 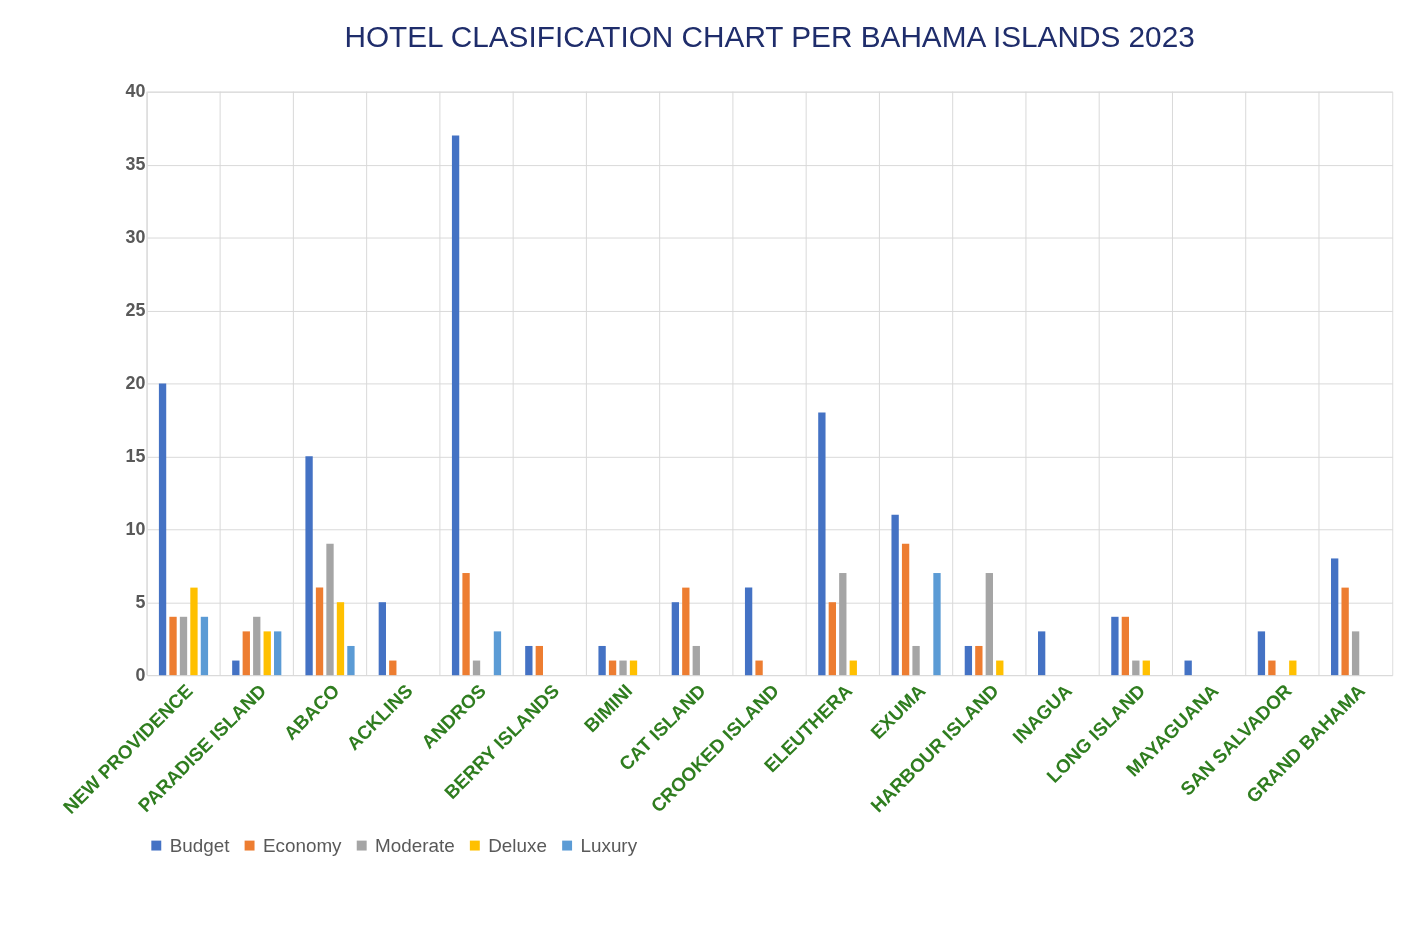 I want to click on y-tick-label: 10, so click(x=135, y=528).